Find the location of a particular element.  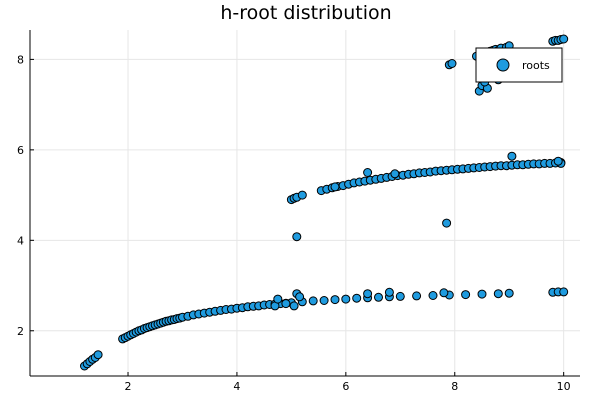

x-tick-label: 2 is located at coordinates (128, 386).